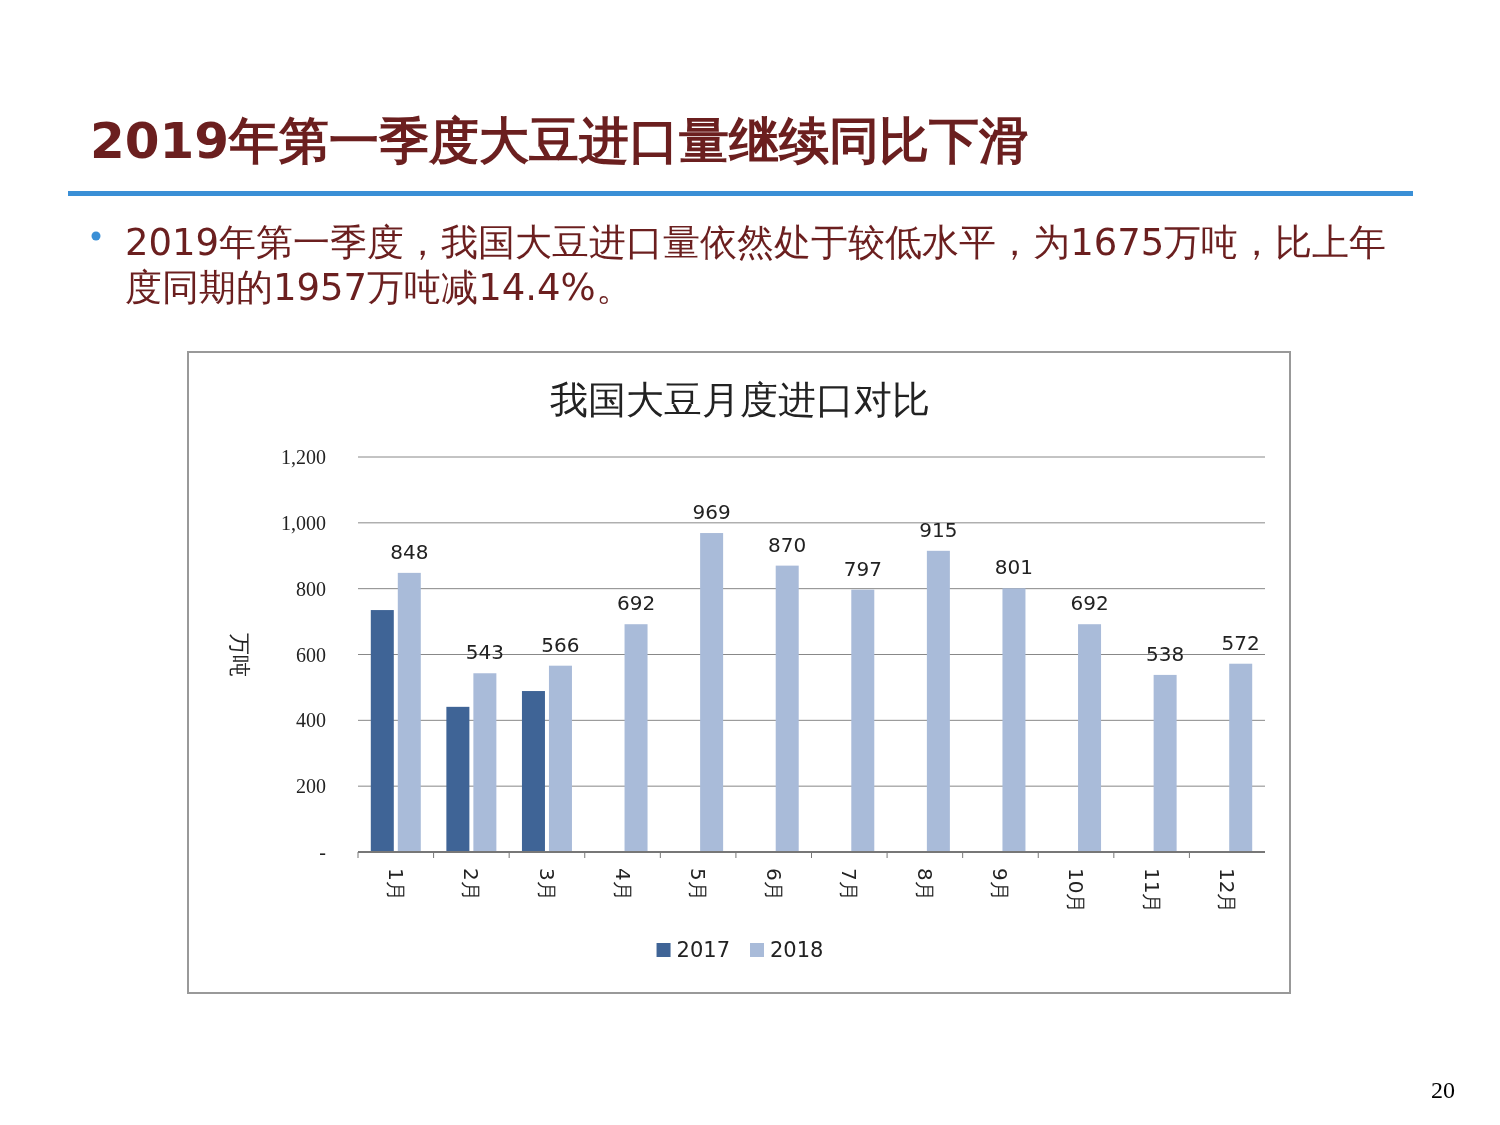 Image resolution: width=1500 pixels, height=1125 pixels. I want to click on x-tick-label: 3月, so click(546, 884).